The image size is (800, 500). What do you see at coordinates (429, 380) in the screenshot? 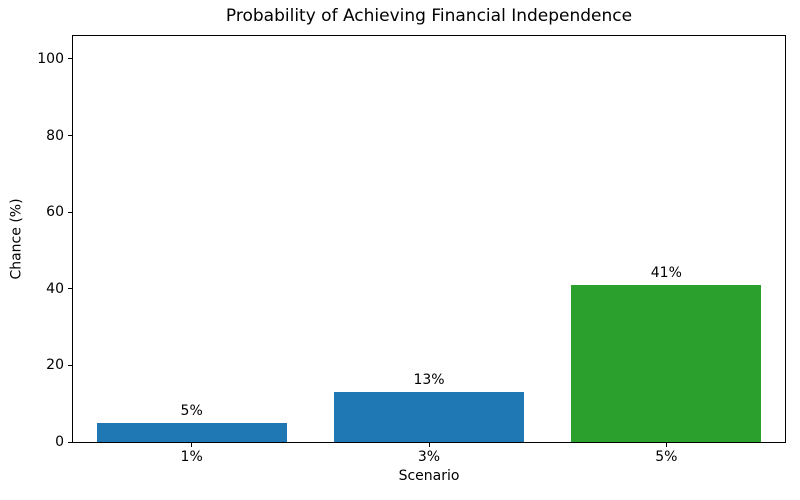
I see `bar-value-label: 13%` at bounding box center [429, 380].